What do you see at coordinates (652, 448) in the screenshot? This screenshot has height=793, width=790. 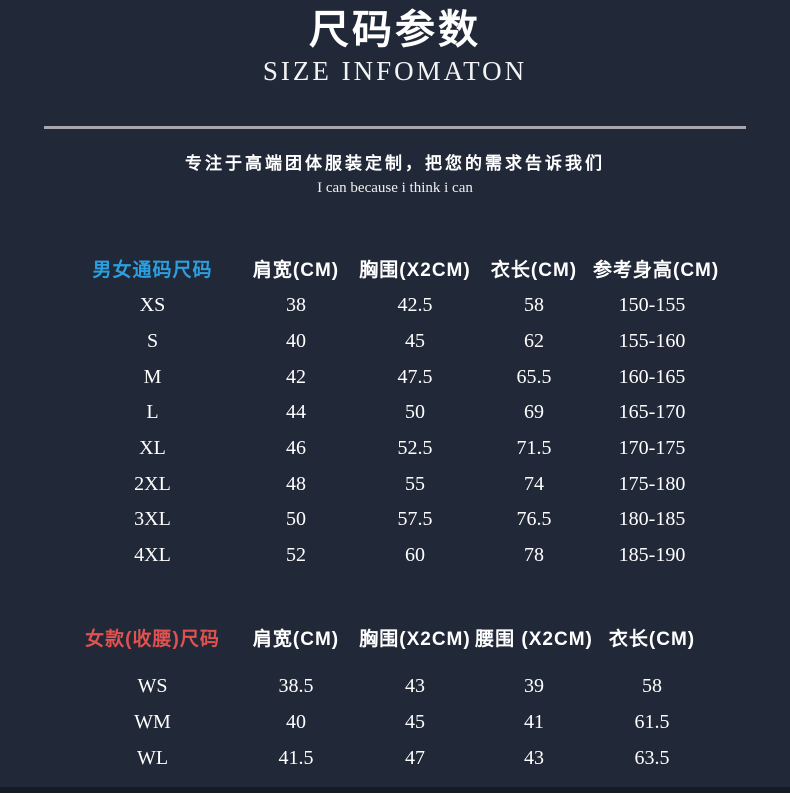 I see `size-value: 170-175` at bounding box center [652, 448].